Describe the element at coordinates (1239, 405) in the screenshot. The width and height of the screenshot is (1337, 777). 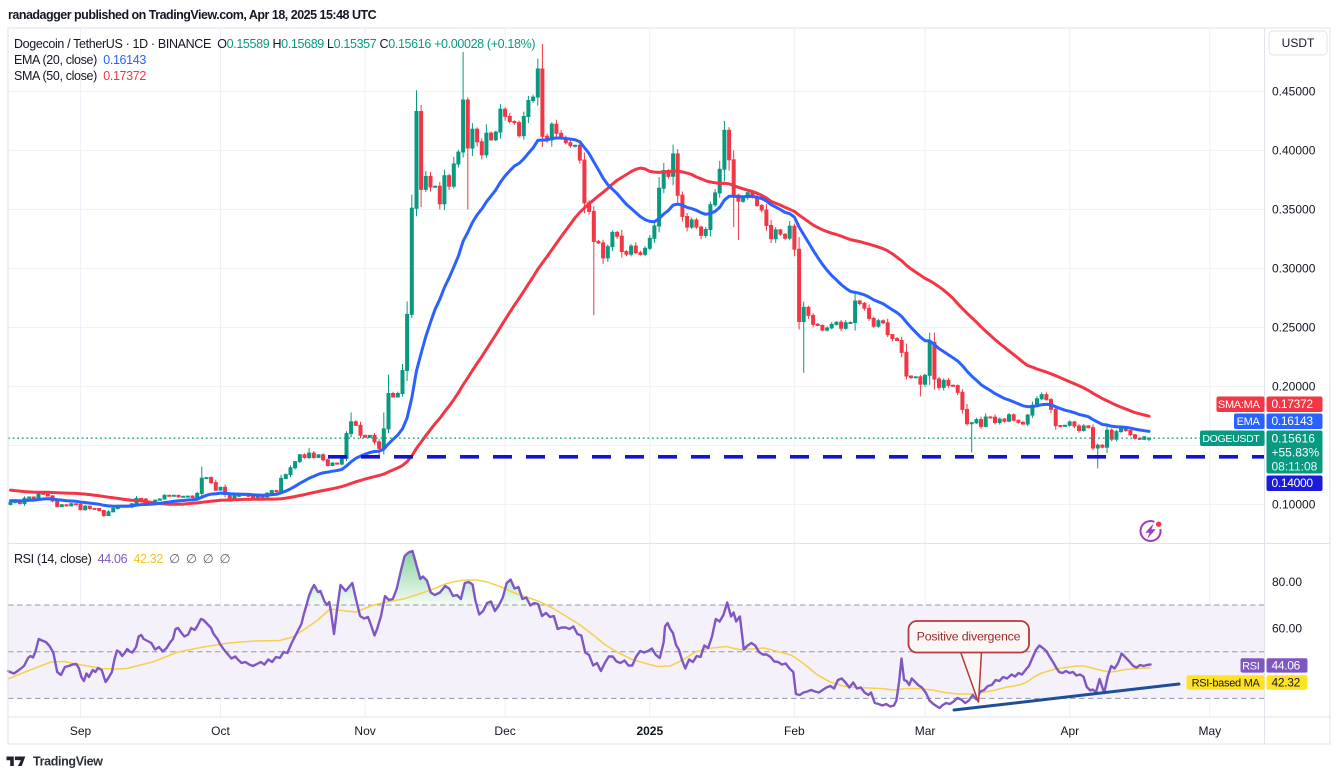
I see `svg-text: SMA:MA` at that location.